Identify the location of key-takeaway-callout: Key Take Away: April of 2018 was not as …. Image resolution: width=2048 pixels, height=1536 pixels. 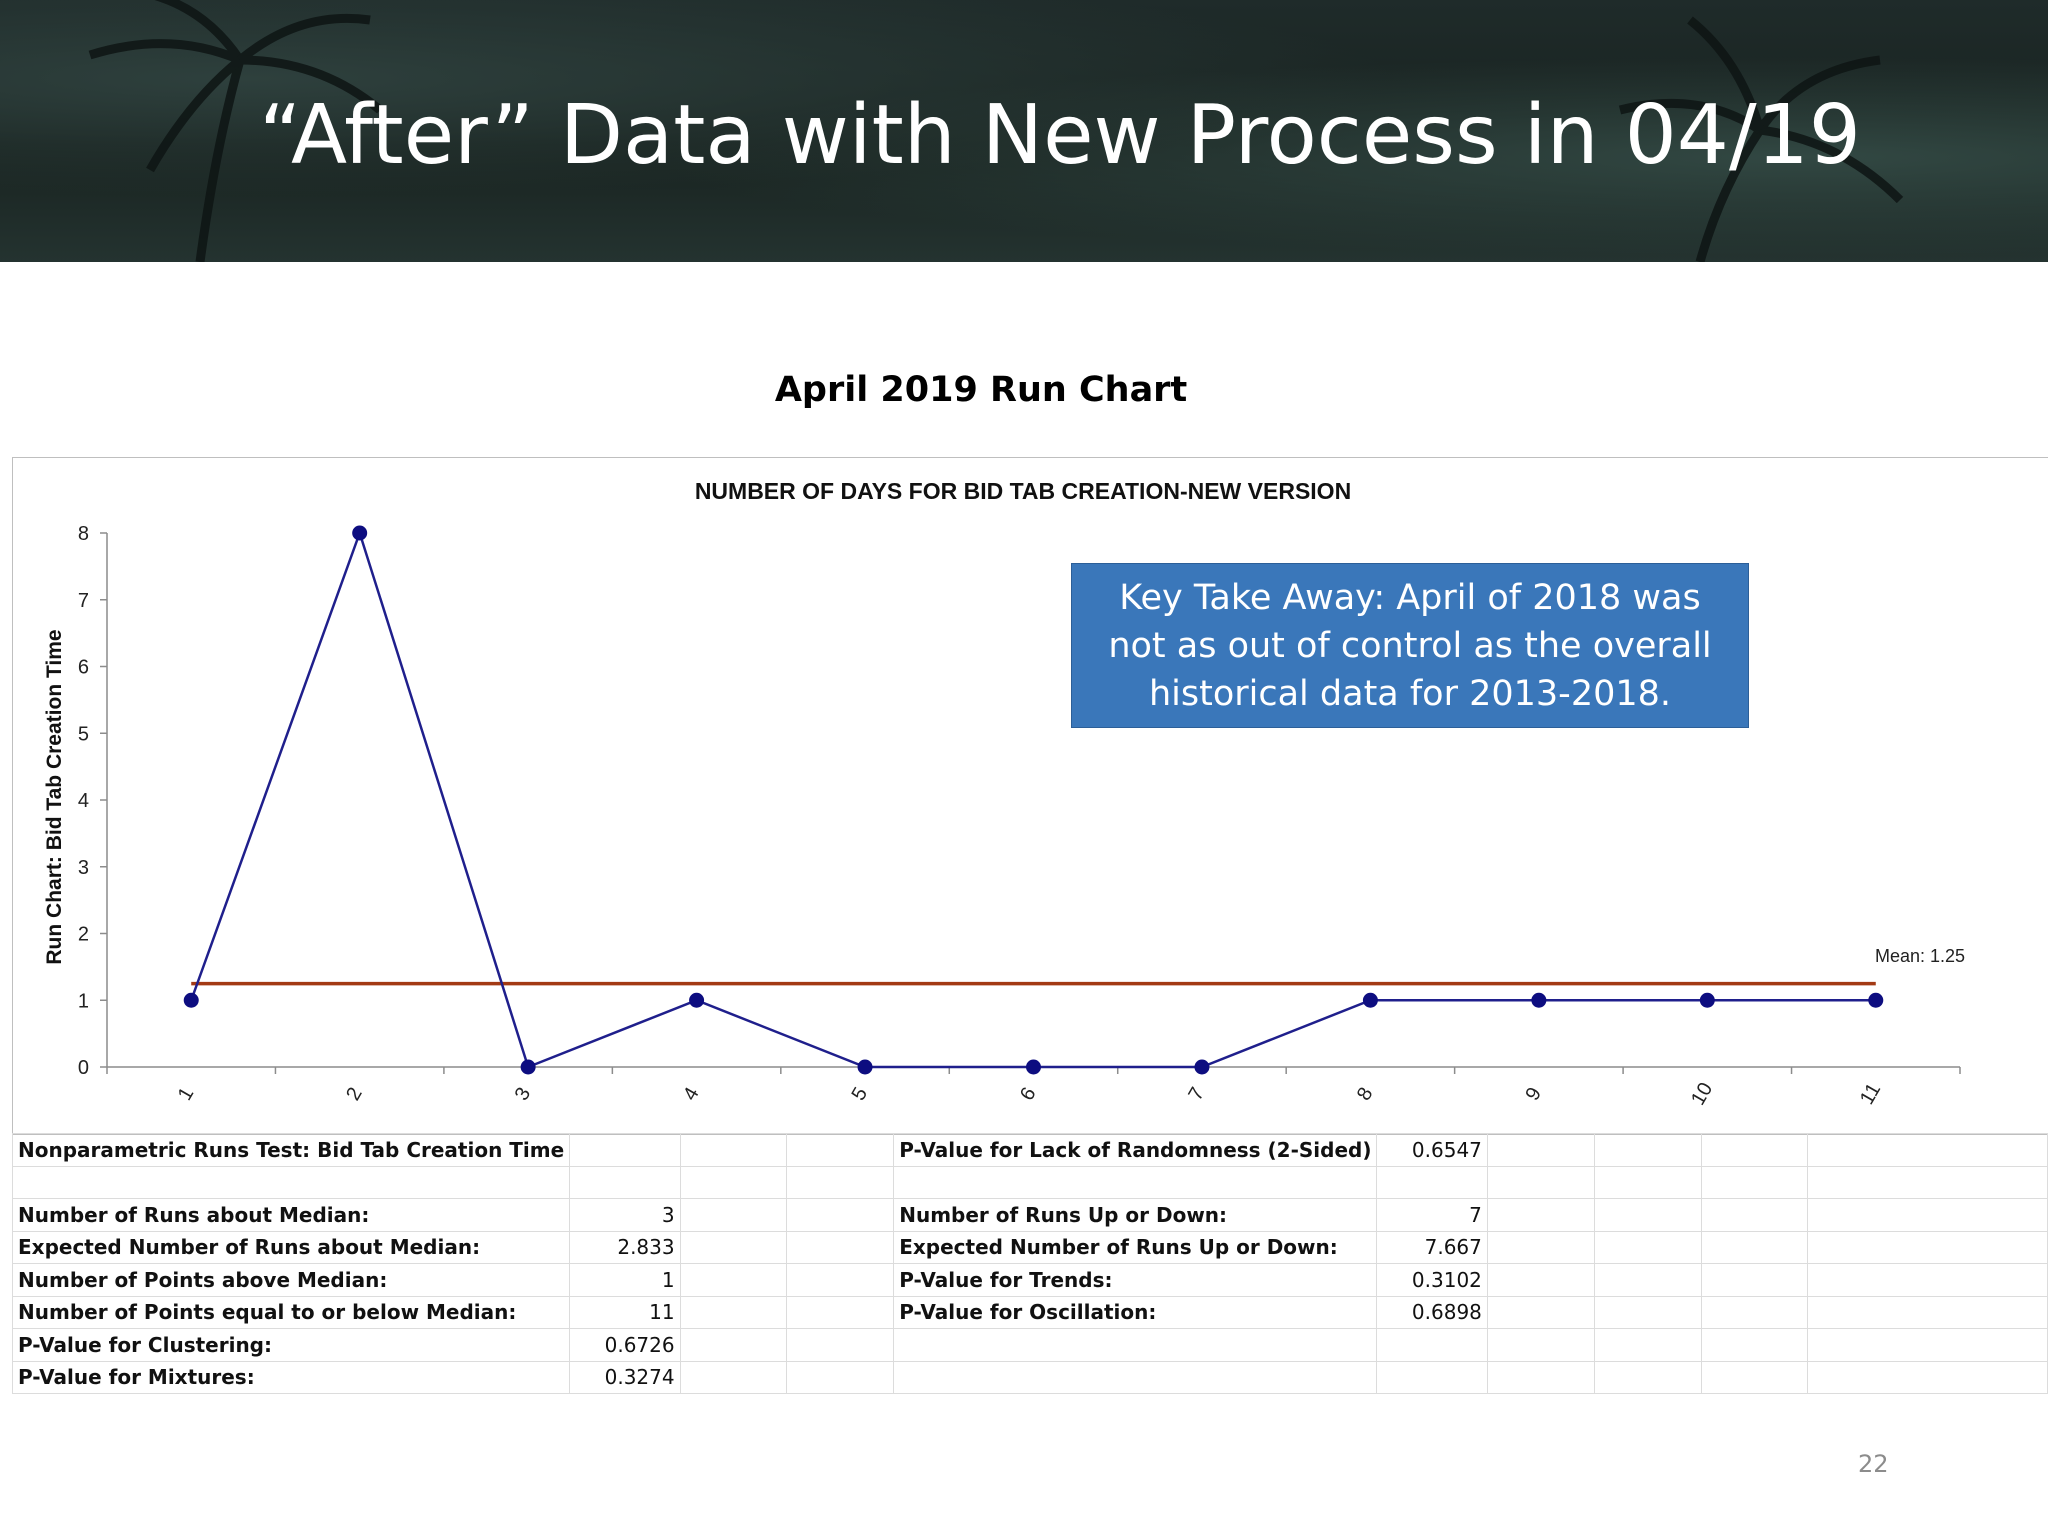
(1410, 645).